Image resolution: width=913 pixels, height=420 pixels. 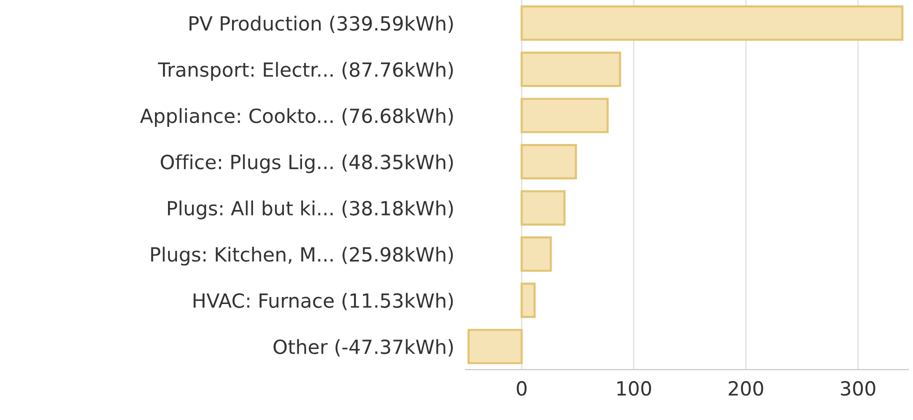 I want to click on y-tick-label: Appliance: Cookto... (76.68kWh), so click(x=296, y=117).